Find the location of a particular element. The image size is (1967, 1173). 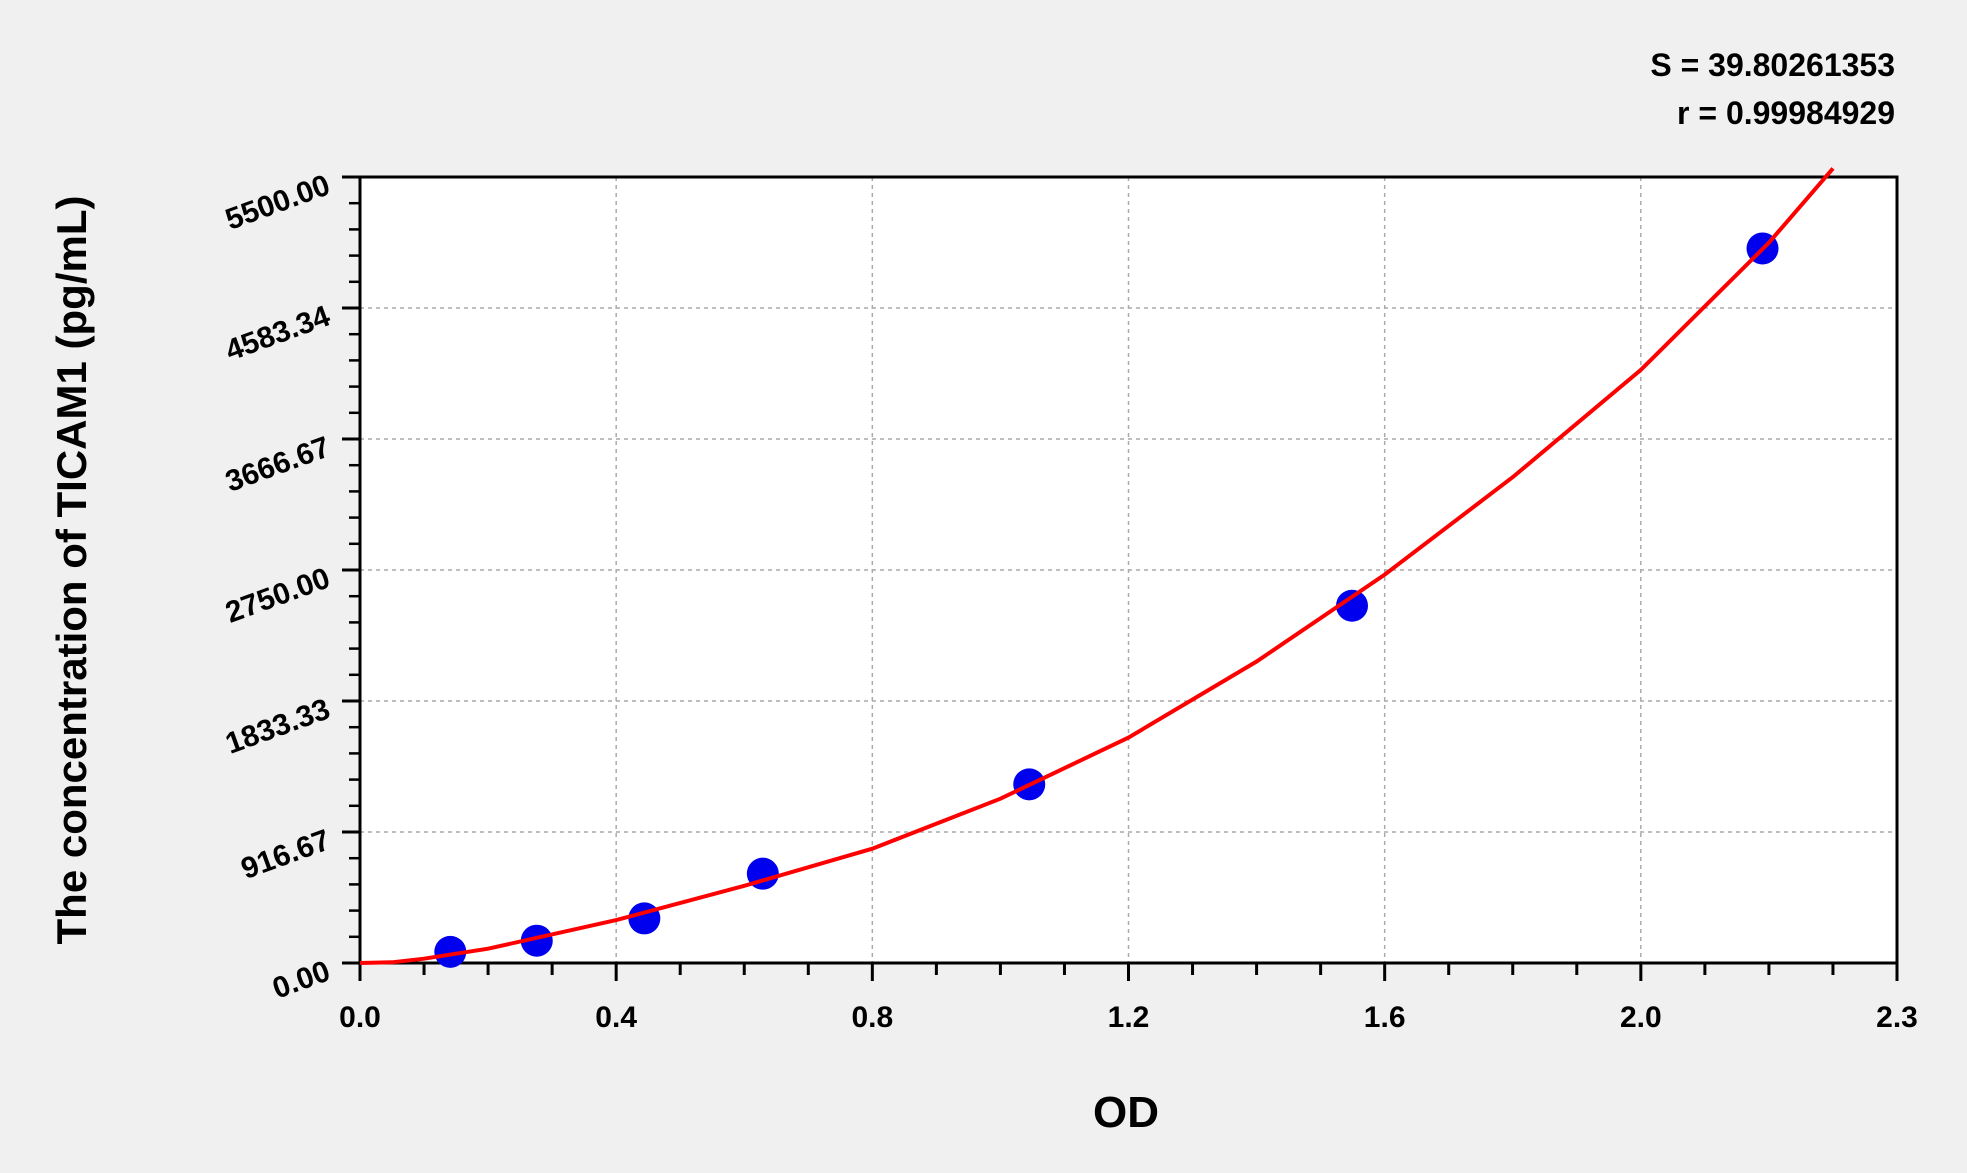

x-tick-labels: 0.0 0.4 0.8 1.2 1.6 2.0 2.3 is located at coordinates (1128, 1017).